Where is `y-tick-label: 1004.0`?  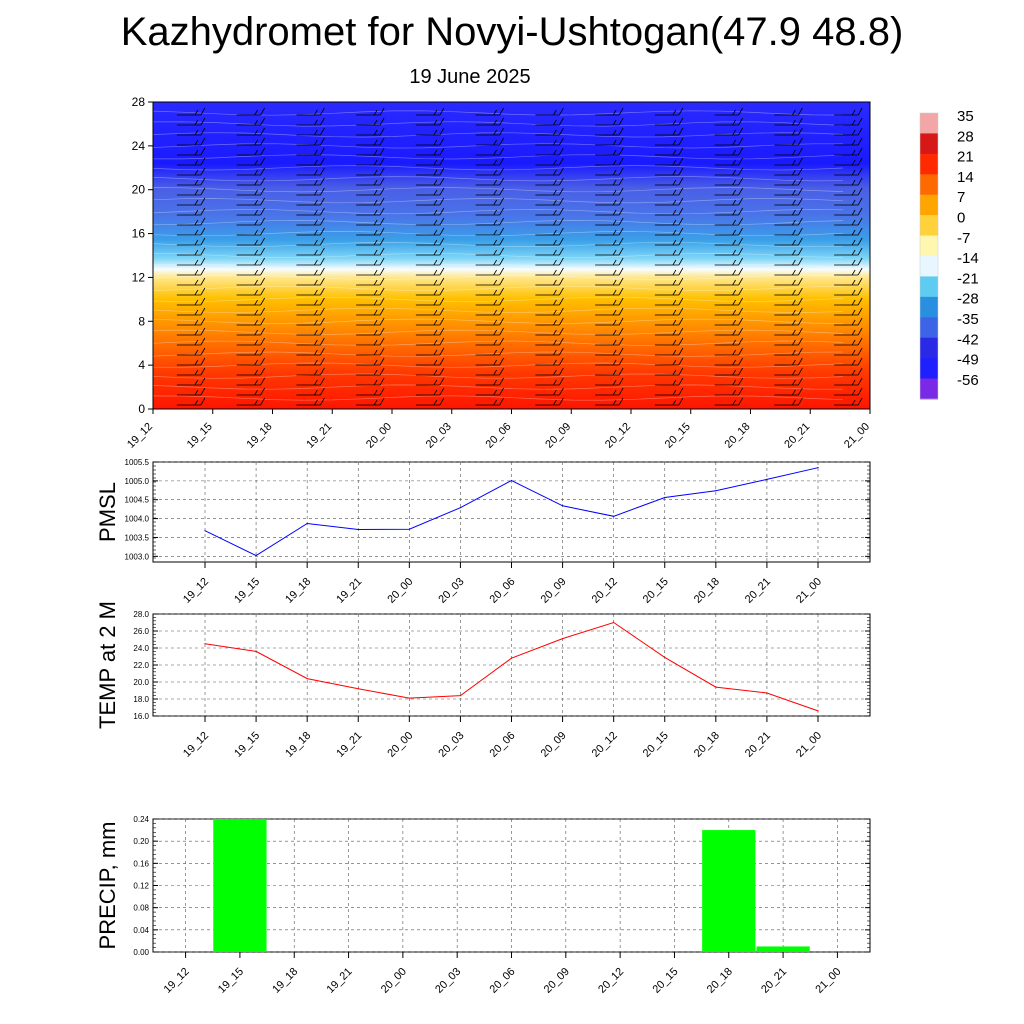 y-tick-label: 1004.0 is located at coordinates (137, 519).